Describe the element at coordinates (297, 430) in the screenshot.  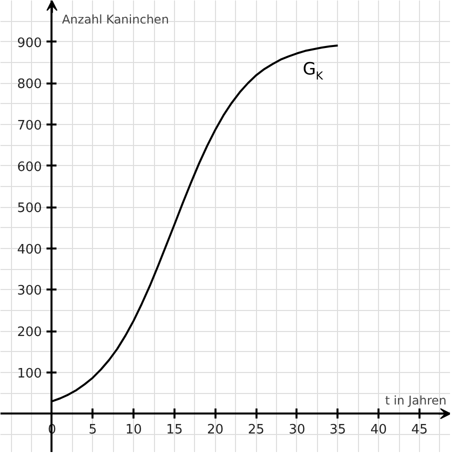
I see `x-tick-label: 30` at that location.